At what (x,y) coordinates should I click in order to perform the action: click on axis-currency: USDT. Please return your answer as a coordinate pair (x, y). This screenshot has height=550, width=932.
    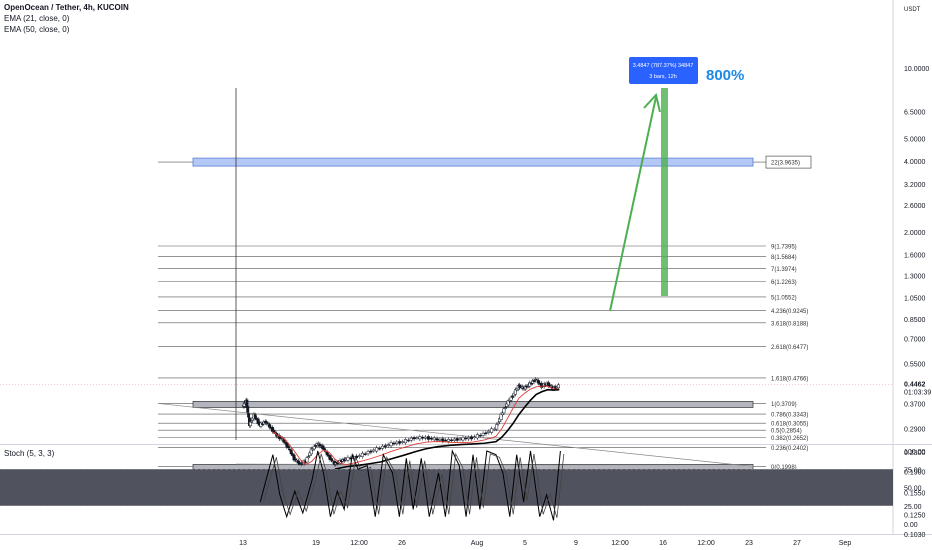
    Looking at the image, I should click on (912, 10).